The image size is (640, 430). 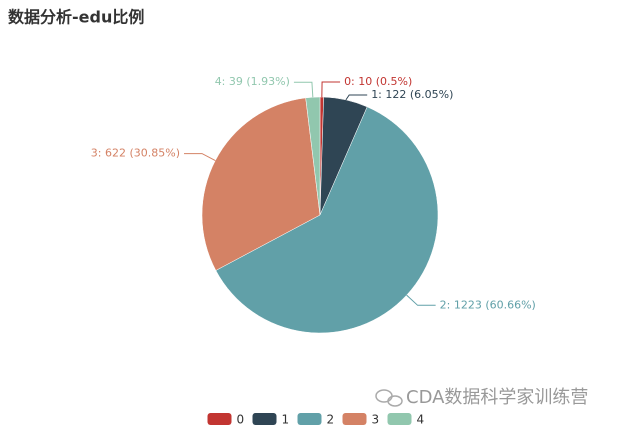 I want to click on data-label: 1: 122 (6.05%), so click(x=412, y=94).